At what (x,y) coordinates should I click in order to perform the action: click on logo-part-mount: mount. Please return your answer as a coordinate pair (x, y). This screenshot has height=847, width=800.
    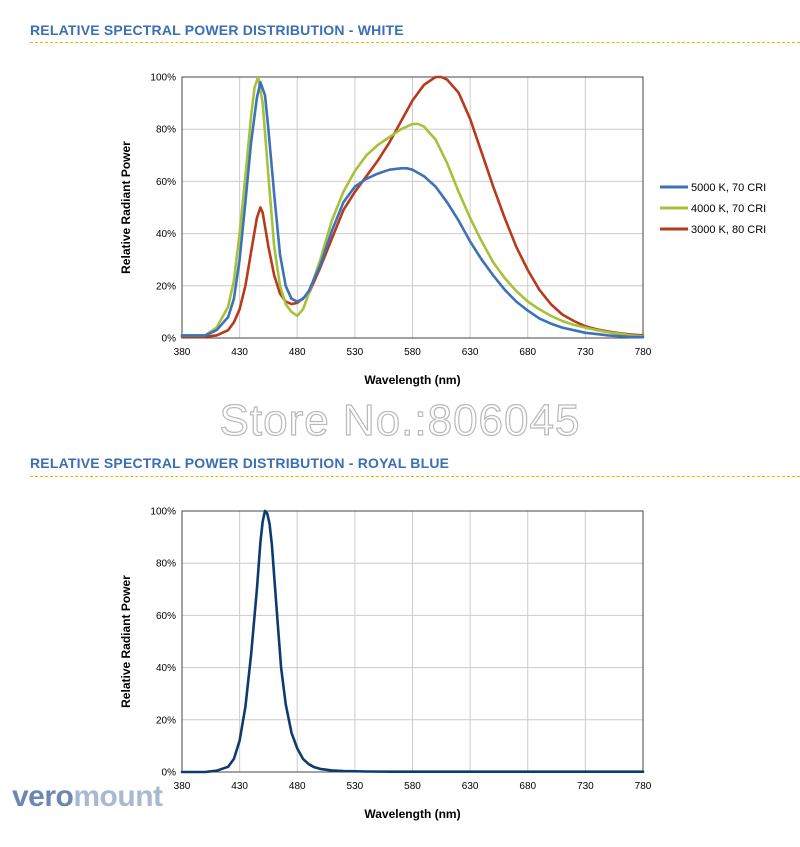
    Looking at the image, I should click on (118, 796).